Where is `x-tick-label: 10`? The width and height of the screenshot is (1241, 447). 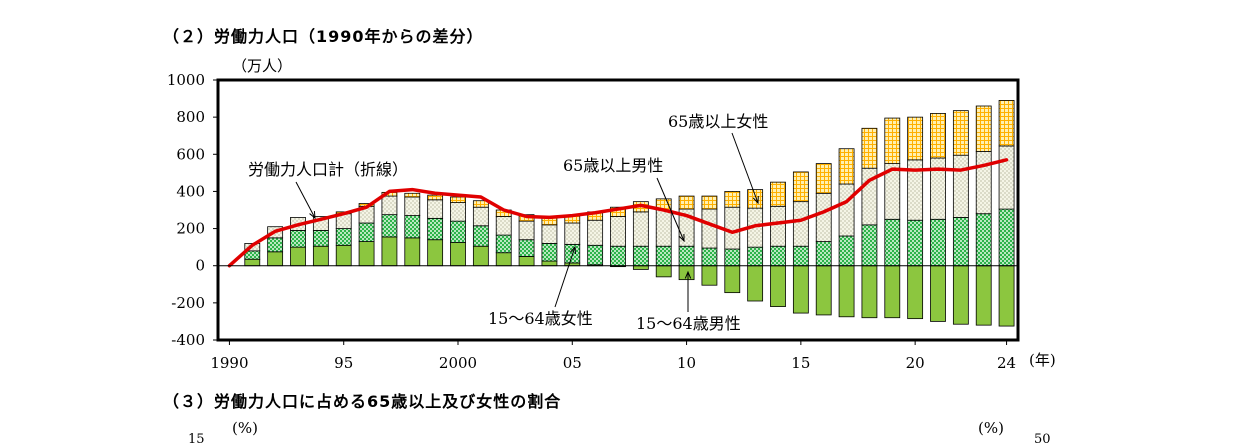
x-tick-label: 10 is located at coordinates (686, 363).